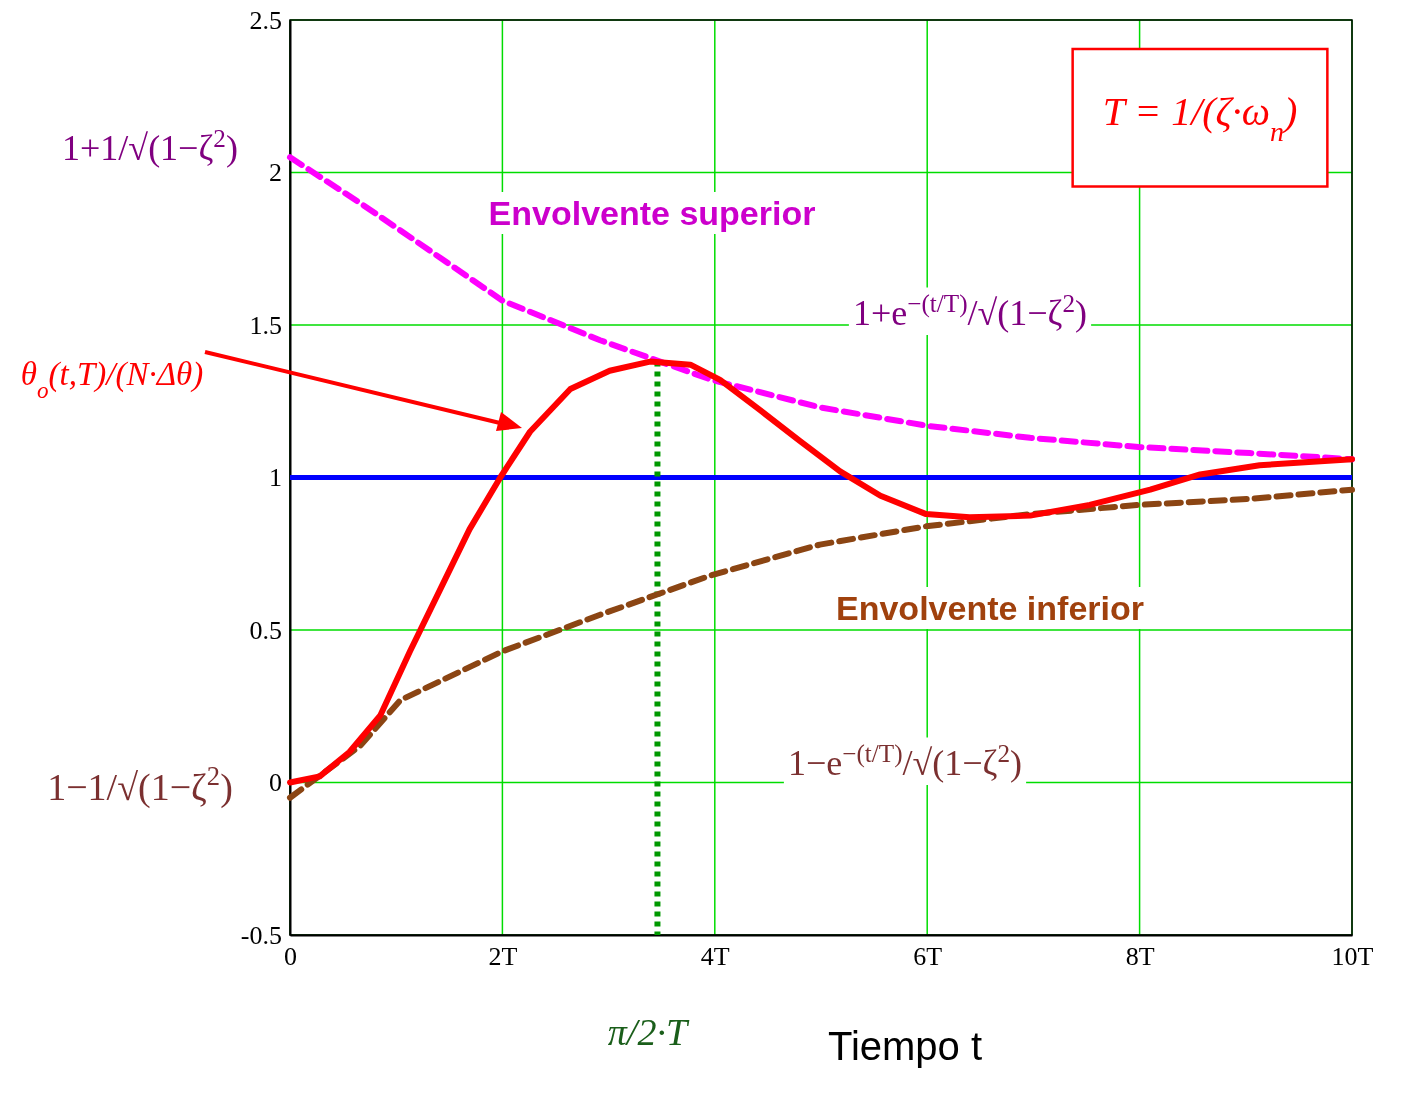  I want to click on annotation: 1−e$^{−(t/T)}$/√(1−ζ$^{2}$), so click(905, 761).